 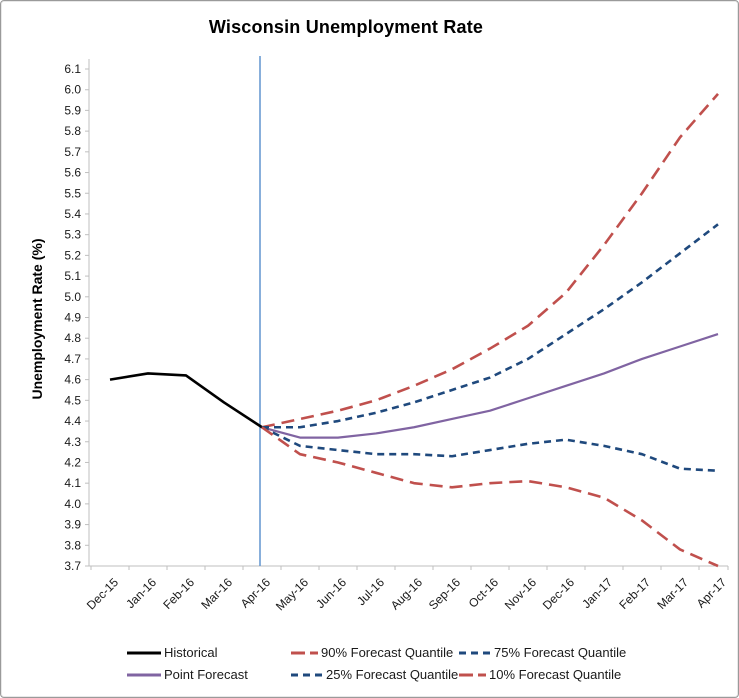 What do you see at coordinates (392, 674) in the screenshot?
I see `legend-label: 25% Forecast Quantile` at bounding box center [392, 674].